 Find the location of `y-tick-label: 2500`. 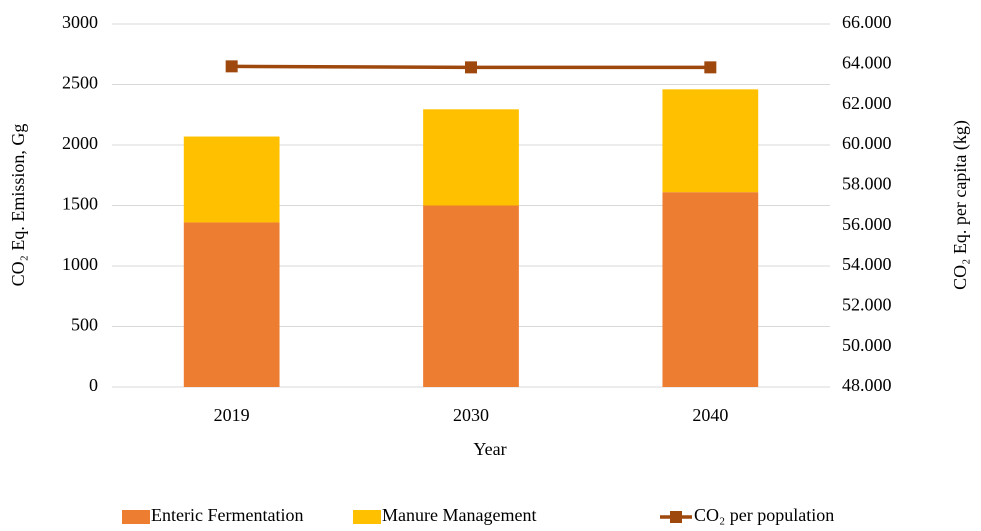

y-tick-label: 2500 is located at coordinates (80, 83).